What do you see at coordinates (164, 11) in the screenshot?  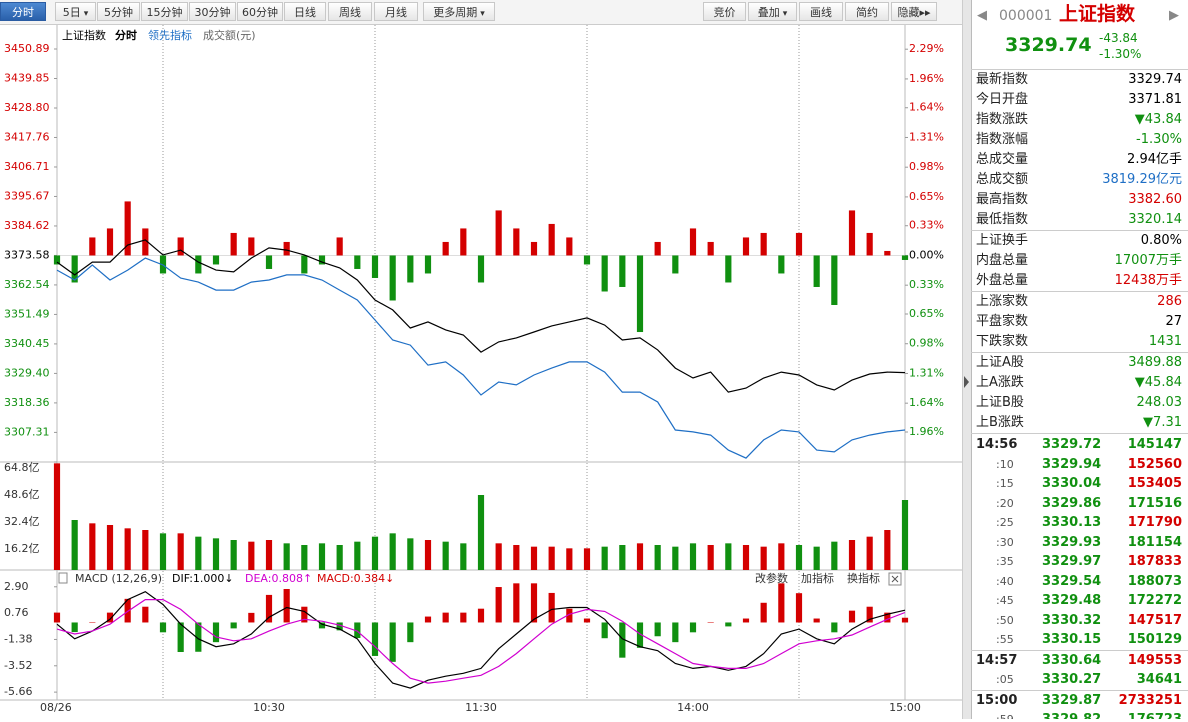 I see `toolbar-button: 15分钟` at bounding box center [164, 11].